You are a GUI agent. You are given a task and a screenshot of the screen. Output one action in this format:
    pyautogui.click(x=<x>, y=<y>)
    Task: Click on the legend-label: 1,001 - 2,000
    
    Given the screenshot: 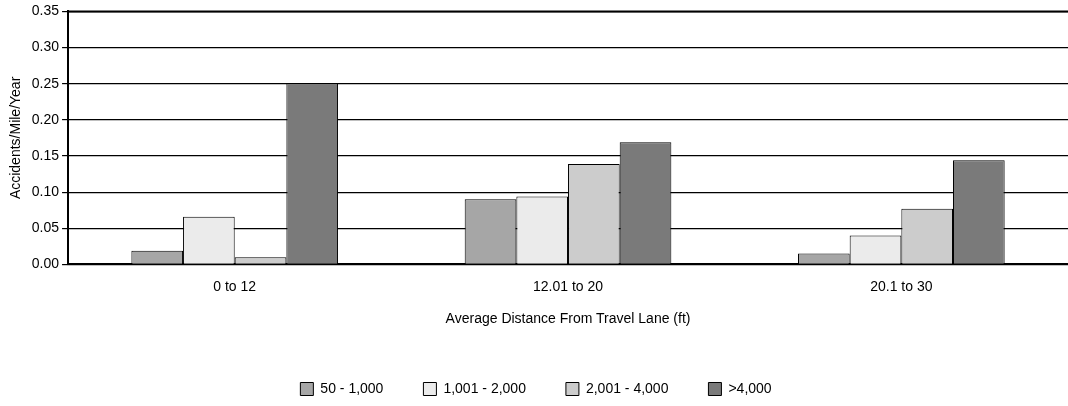 What is the action you would take?
    pyautogui.click(x=485, y=387)
    